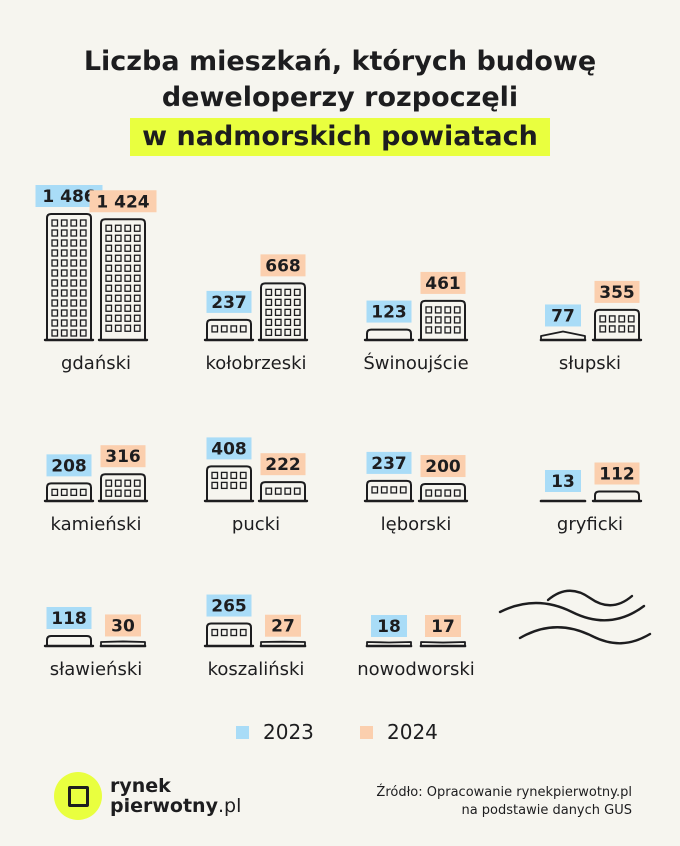 This screenshot has width=680, height=846. I want to click on data-label-2023: 18, so click(389, 626).